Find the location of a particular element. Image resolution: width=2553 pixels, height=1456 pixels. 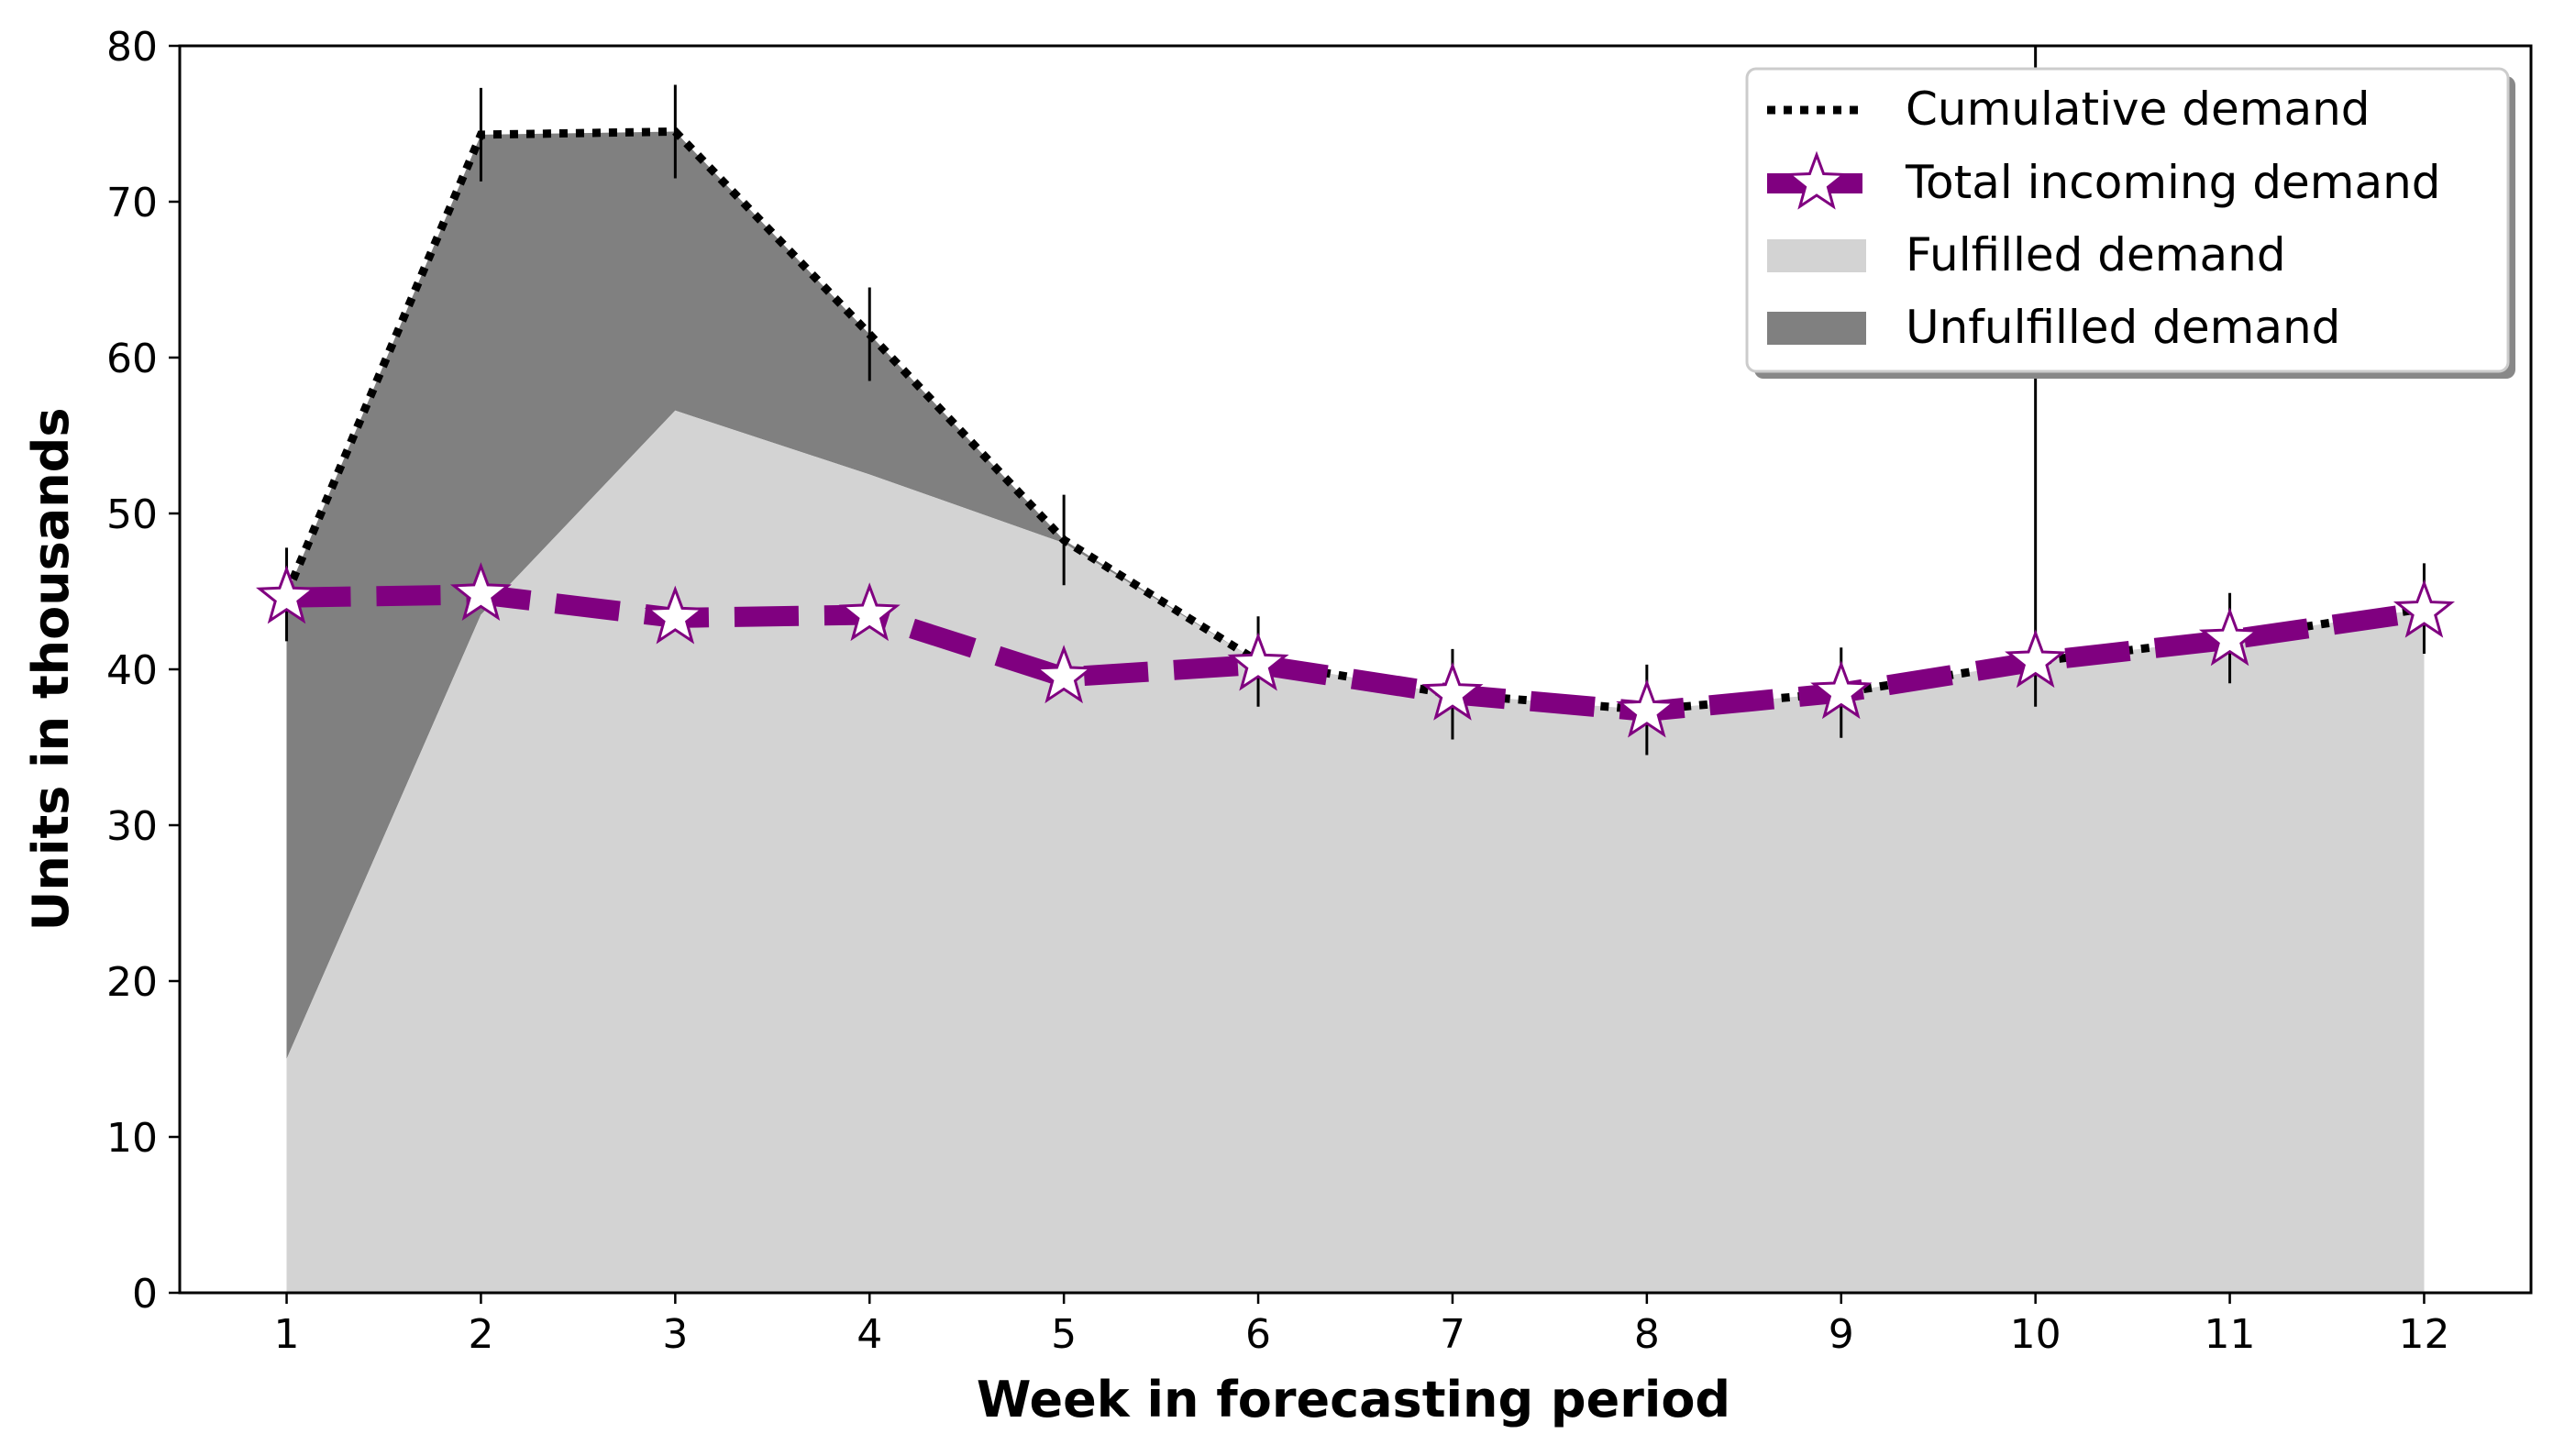

x-tick-label: 9 is located at coordinates (1841, 1334).